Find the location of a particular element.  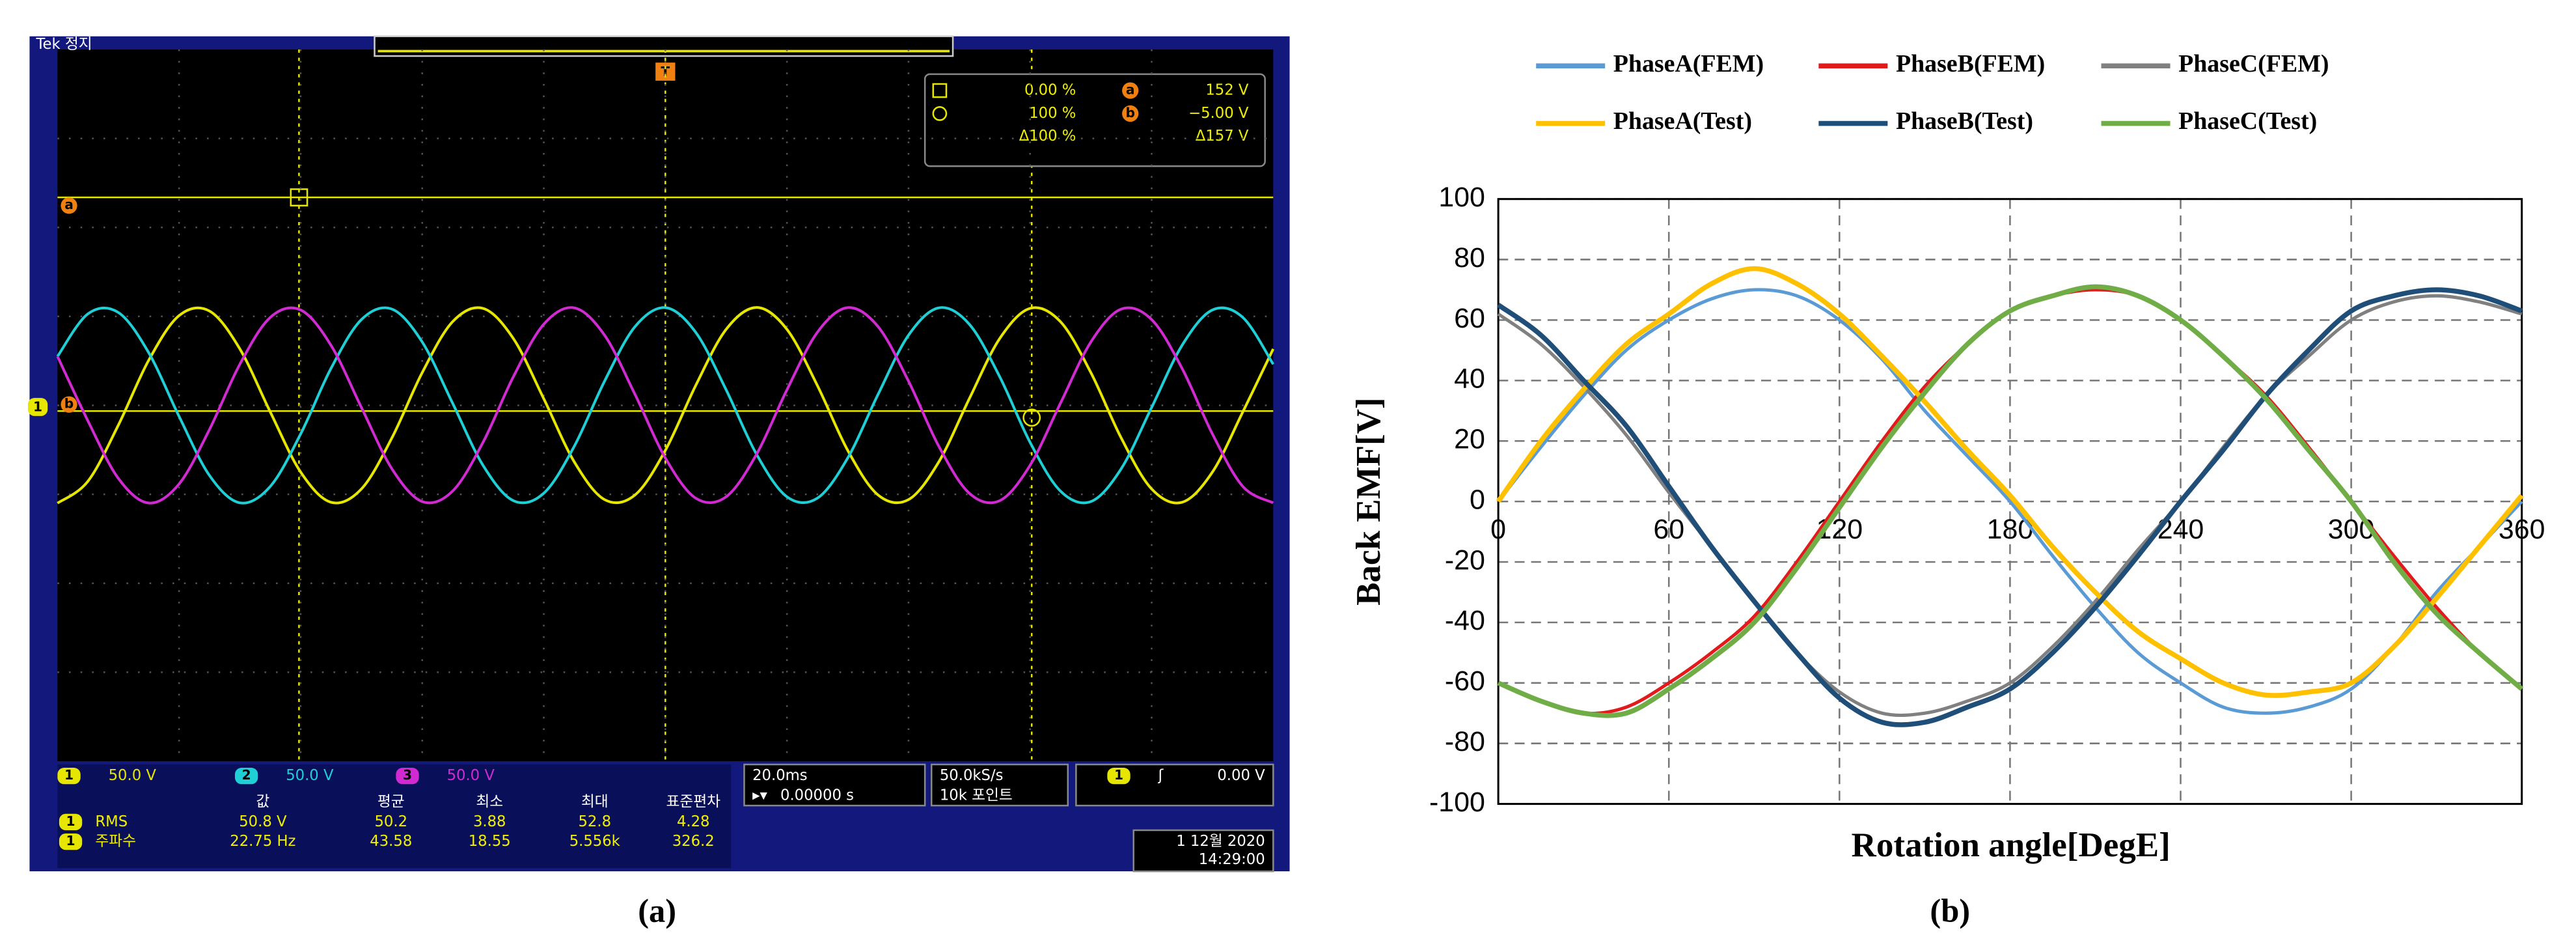

date-box is located at coordinates (1203, 851).